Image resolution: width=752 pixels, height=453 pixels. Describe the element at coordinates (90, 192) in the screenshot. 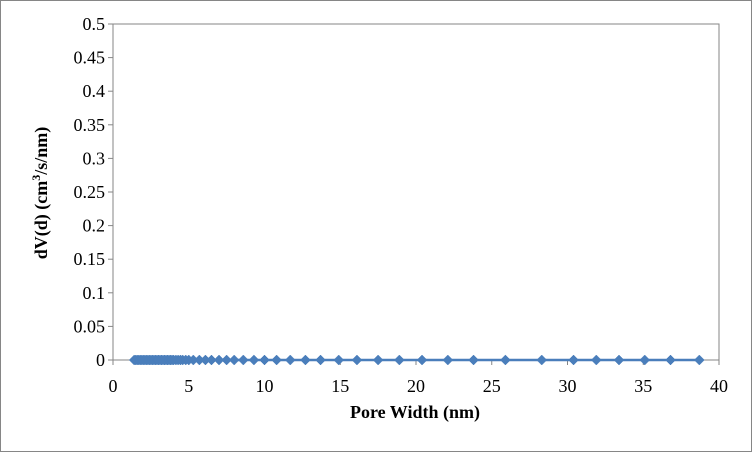

I see `y-tick-label: 0.25` at that location.